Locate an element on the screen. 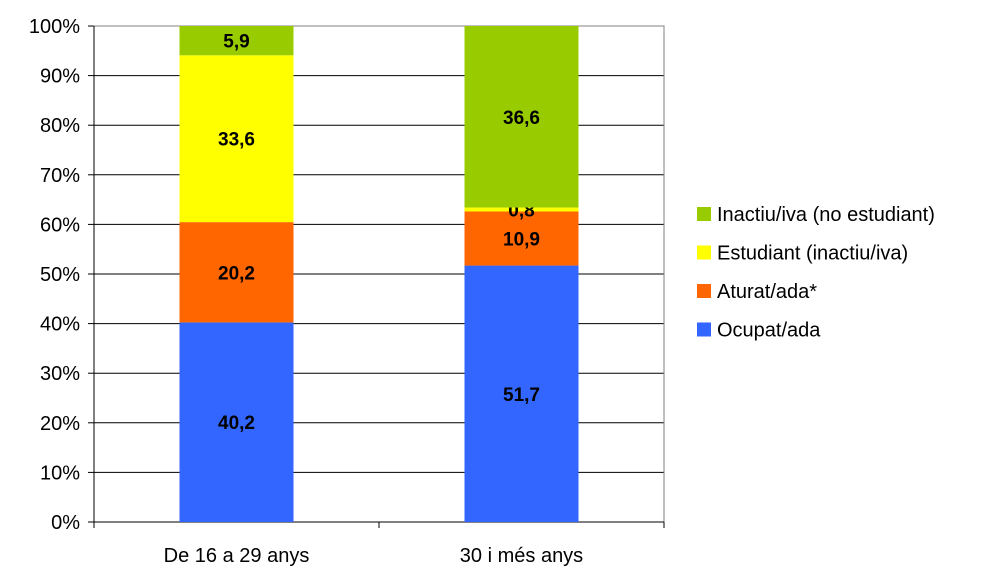 The image size is (1000, 574). data-label: 20,2 is located at coordinates (236, 273).